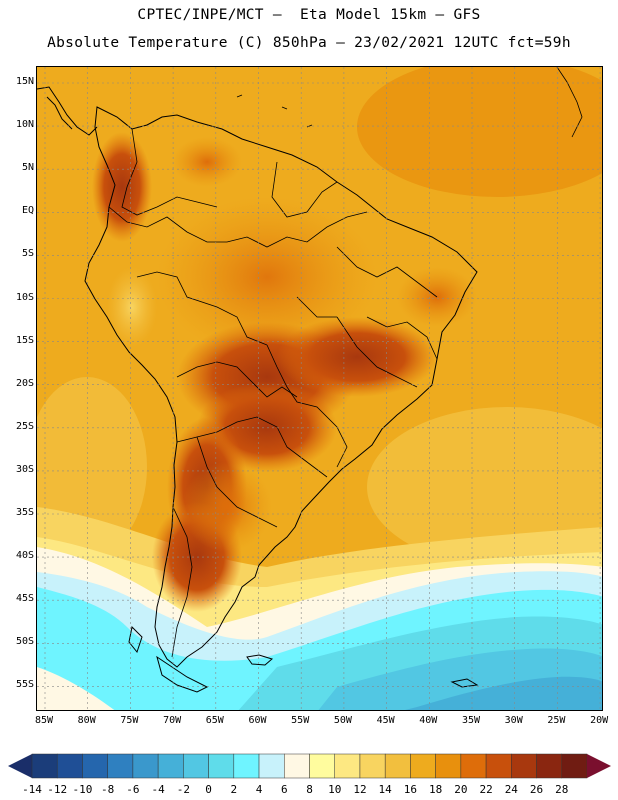 This screenshot has width=618, height=800. I want to click on colorbar-label: 28, so click(562, 789).